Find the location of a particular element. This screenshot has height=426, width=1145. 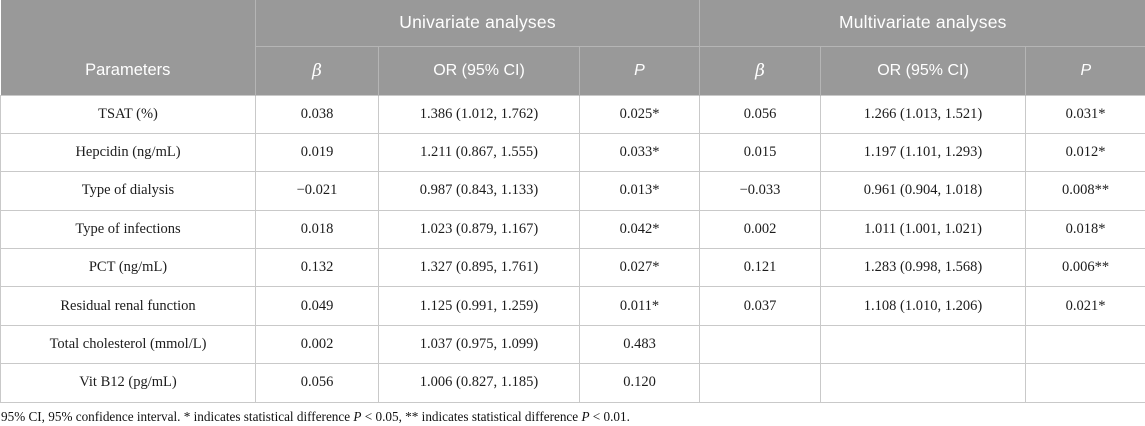

column-header-row: β OR (95% CI) P β OR (95% CI) P is located at coordinates (573, 70).